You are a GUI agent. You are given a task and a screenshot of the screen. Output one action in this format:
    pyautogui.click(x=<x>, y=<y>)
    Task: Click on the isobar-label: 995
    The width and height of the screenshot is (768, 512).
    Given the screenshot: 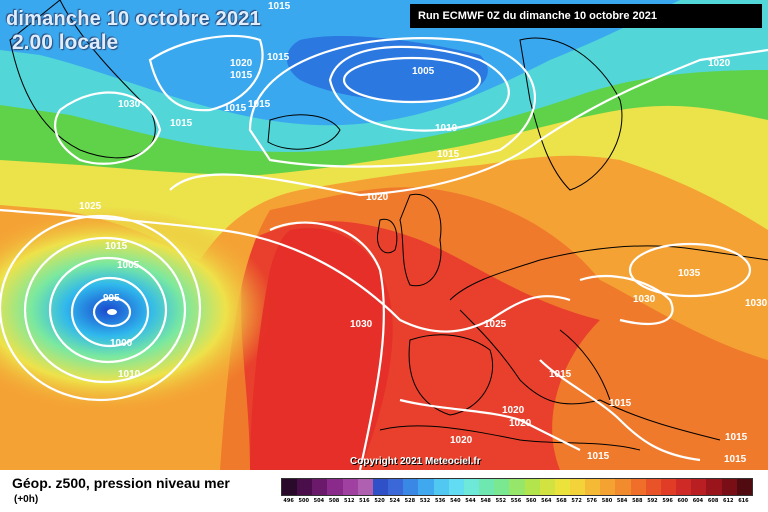 What is the action you would take?
    pyautogui.click(x=111, y=298)
    